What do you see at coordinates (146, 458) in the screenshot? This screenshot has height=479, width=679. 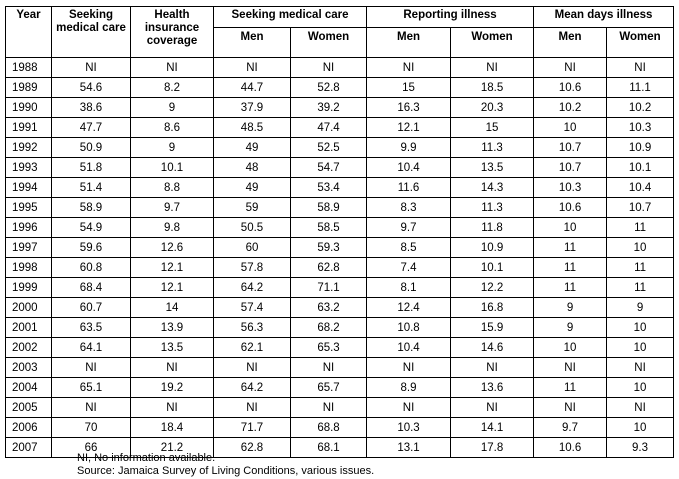 I see `footnote-ni: NI, No information available.` at bounding box center [146, 458].